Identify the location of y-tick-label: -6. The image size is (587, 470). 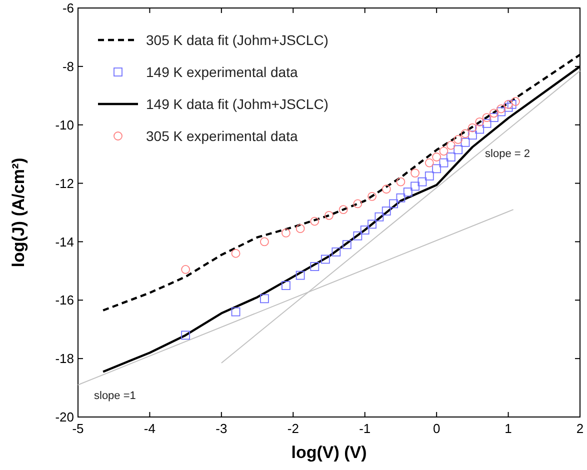
(68, 8).